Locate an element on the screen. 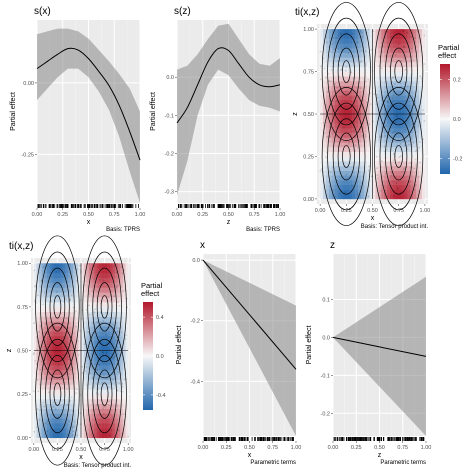 The width and height of the screenshot is (474, 475). contour-line is located at coordinates (346, 156).